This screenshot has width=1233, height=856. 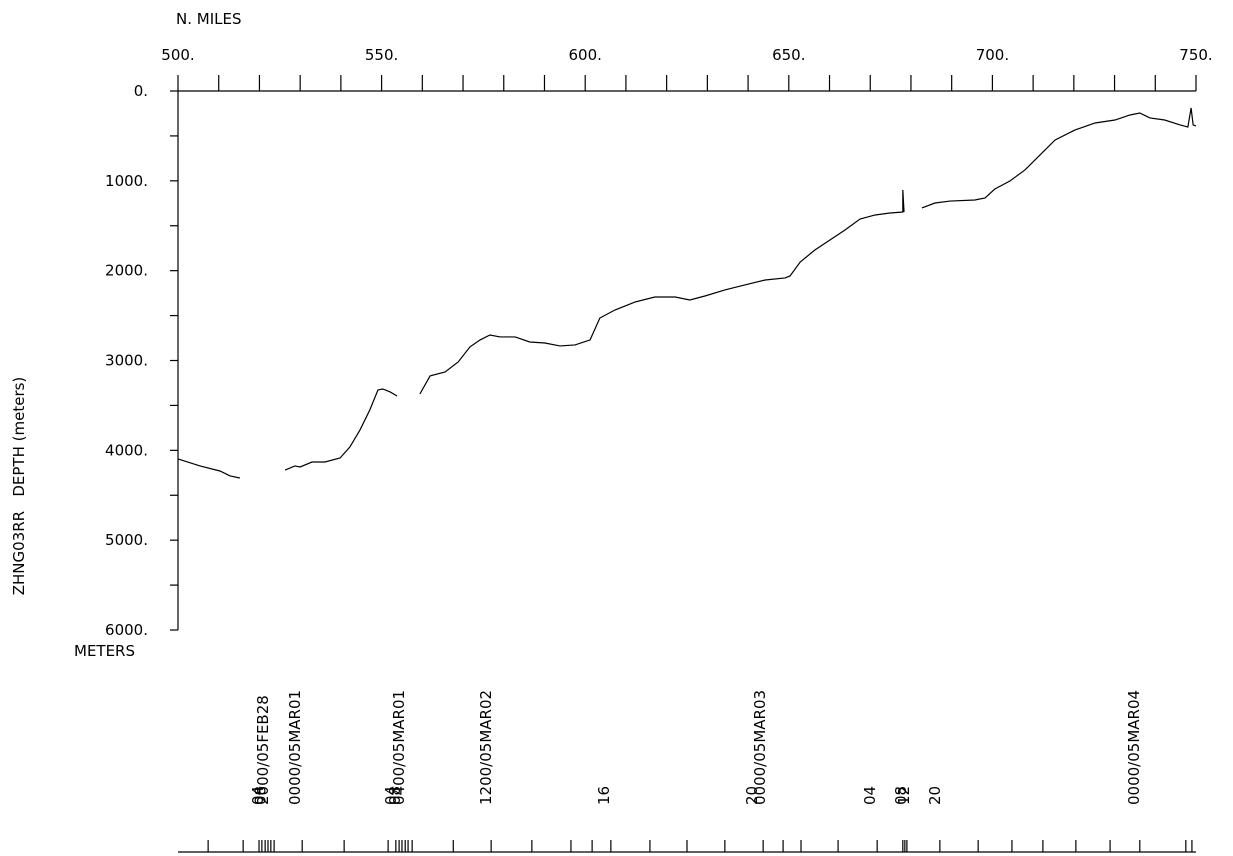 What do you see at coordinates (992, 55) in the screenshot?
I see `x-tick-label: 700.` at bounding box center [992, 55].